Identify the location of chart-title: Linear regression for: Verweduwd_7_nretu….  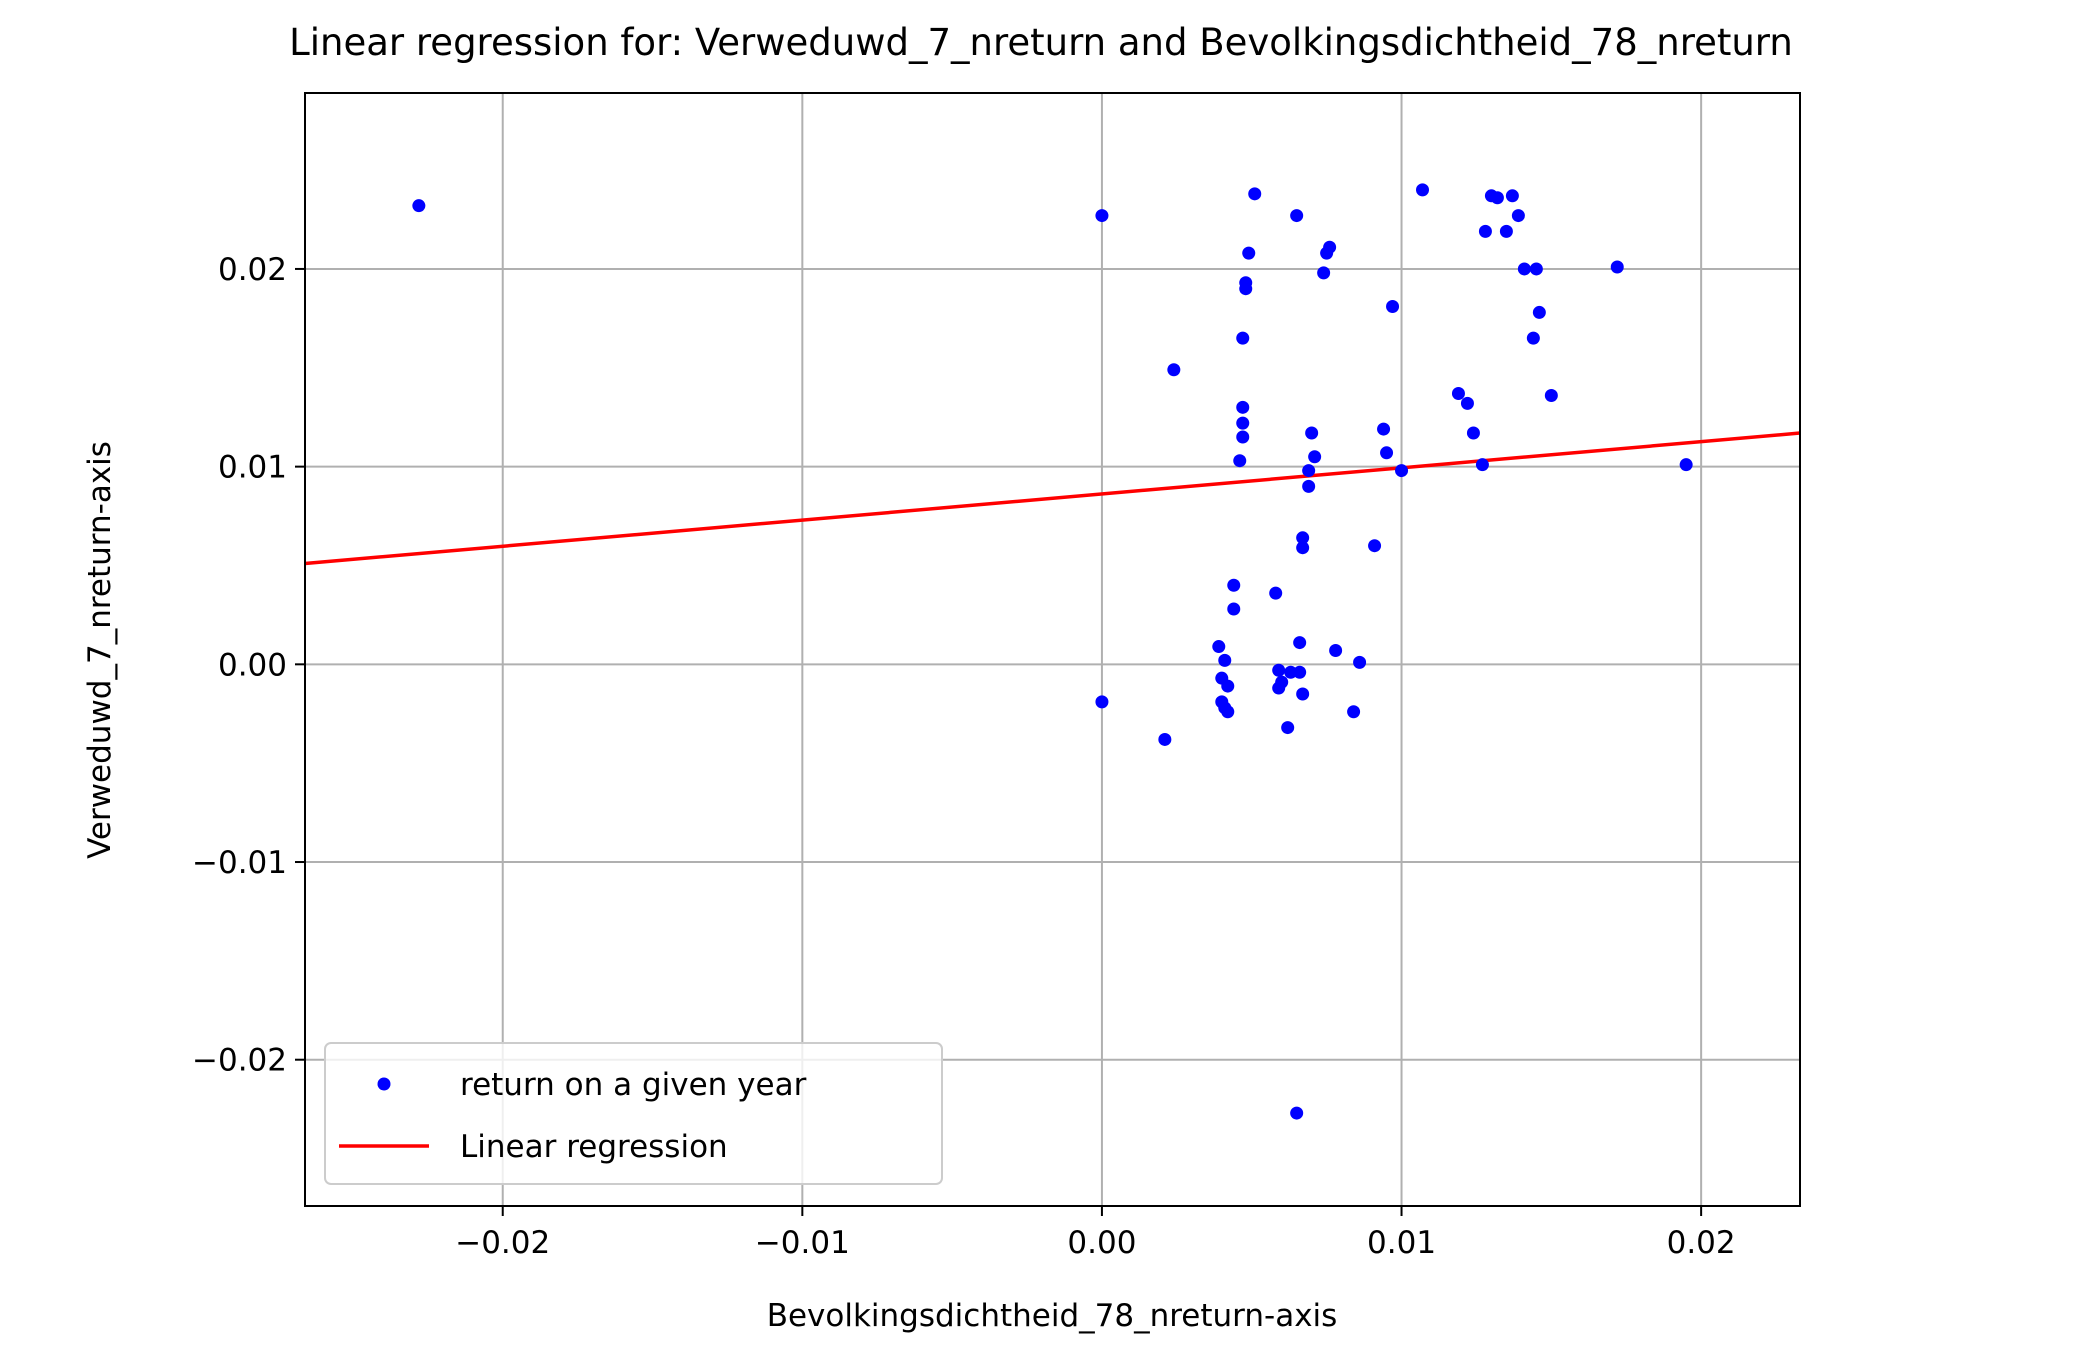
(1041, 42).